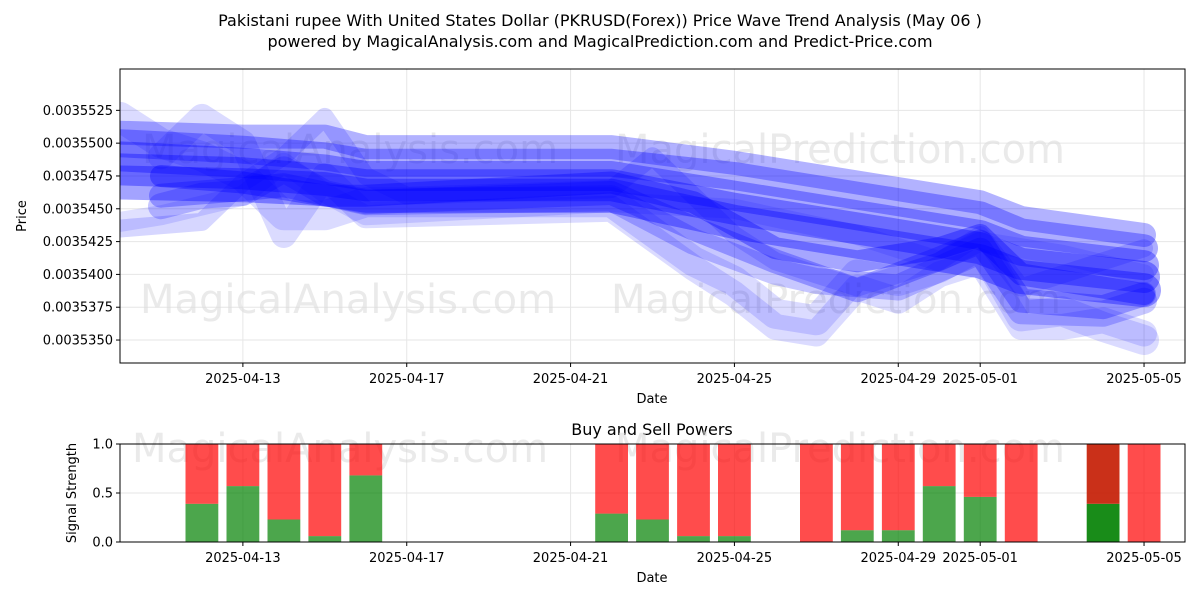 The width and height of the screenshot is (1200, 600). Describe the element at coordinates (78, 209) in the screenshot. I see `price-y-tick-label: 0.0035450` at that location.